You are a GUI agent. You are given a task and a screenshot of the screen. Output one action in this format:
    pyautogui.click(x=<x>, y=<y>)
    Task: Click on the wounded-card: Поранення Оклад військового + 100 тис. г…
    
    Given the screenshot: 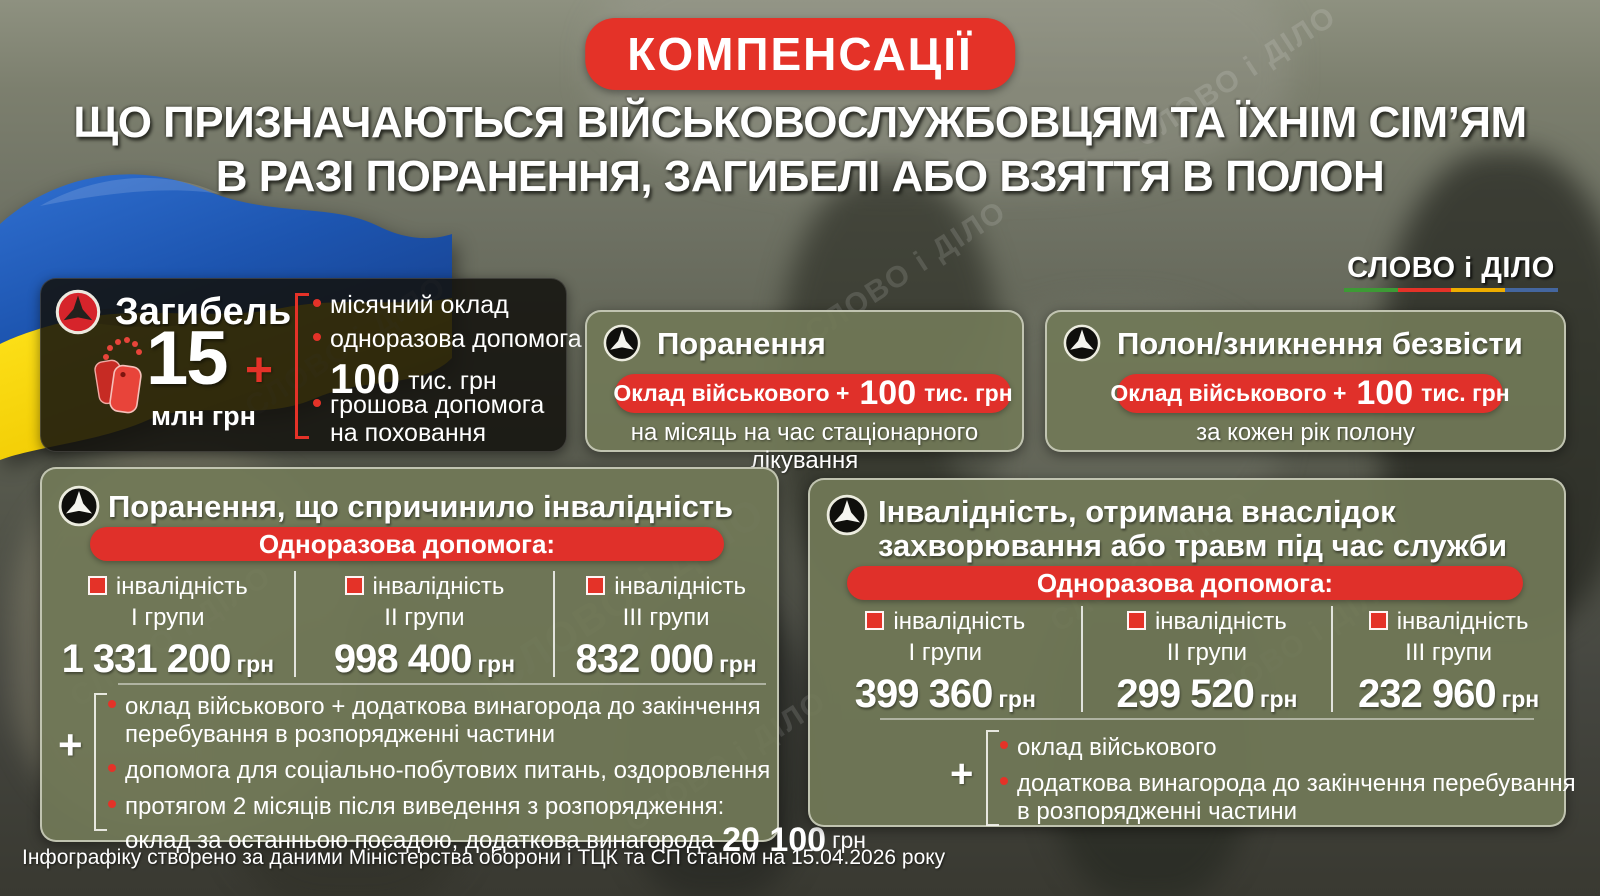 What is the action you would take?
    pyautogui.click(x=804, y=392)
    